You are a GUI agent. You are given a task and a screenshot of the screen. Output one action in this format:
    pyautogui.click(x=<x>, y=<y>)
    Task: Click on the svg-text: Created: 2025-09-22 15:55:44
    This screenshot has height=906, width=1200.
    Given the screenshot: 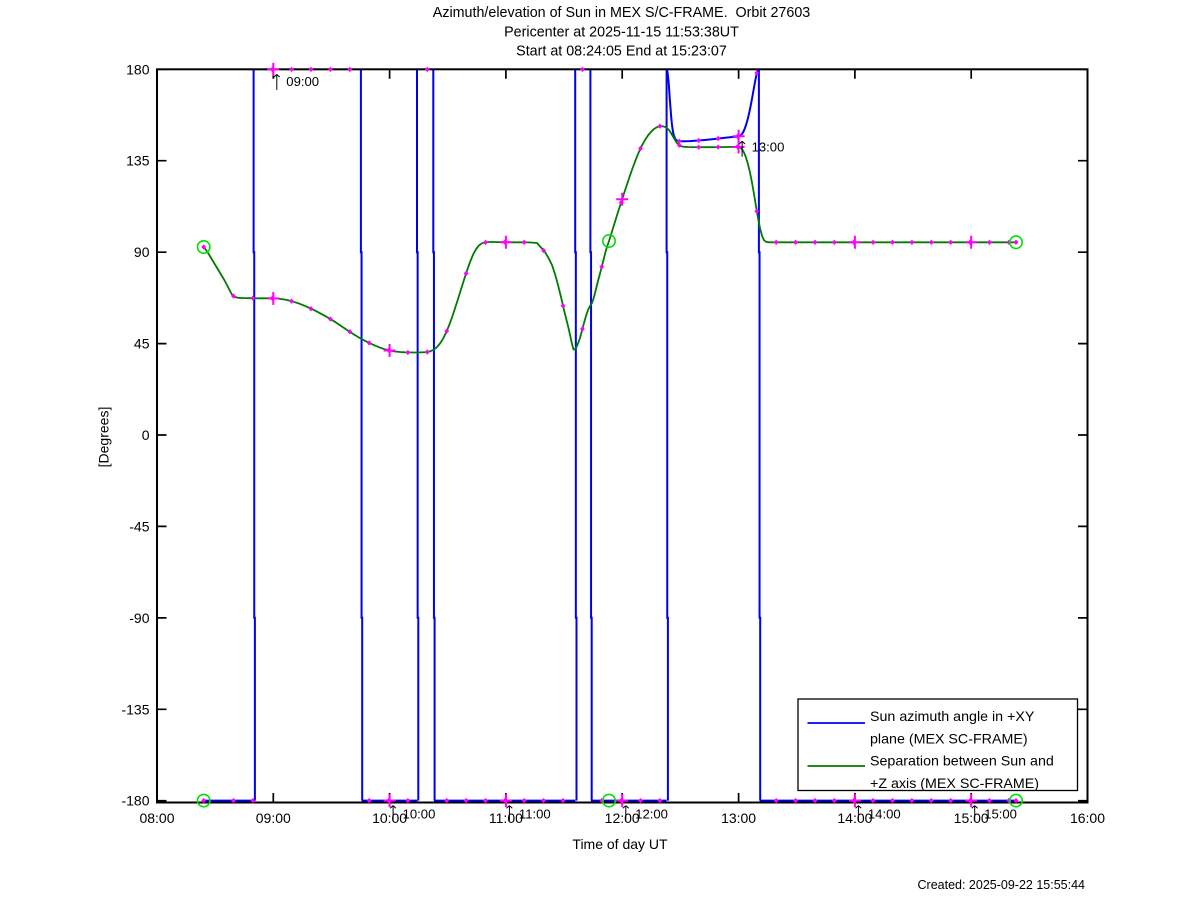 What is the action you would take?
    pyautogui.click(x=1002, y=885)
    